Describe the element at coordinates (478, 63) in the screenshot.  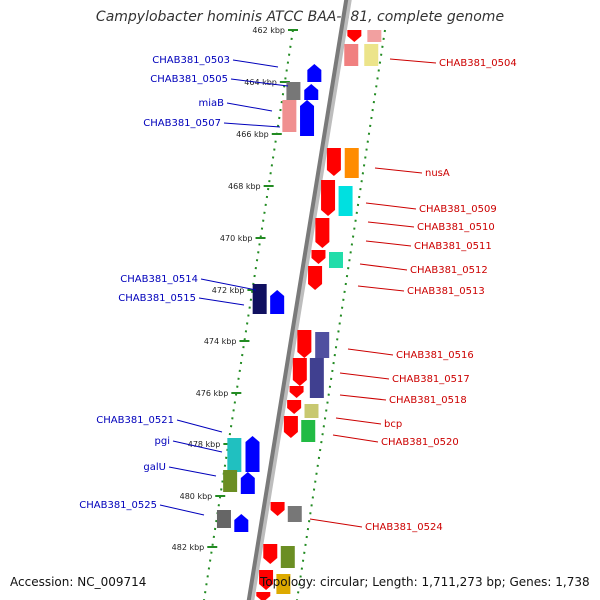
I see `reverse-gene-label: CHAB381_0504` at that location.